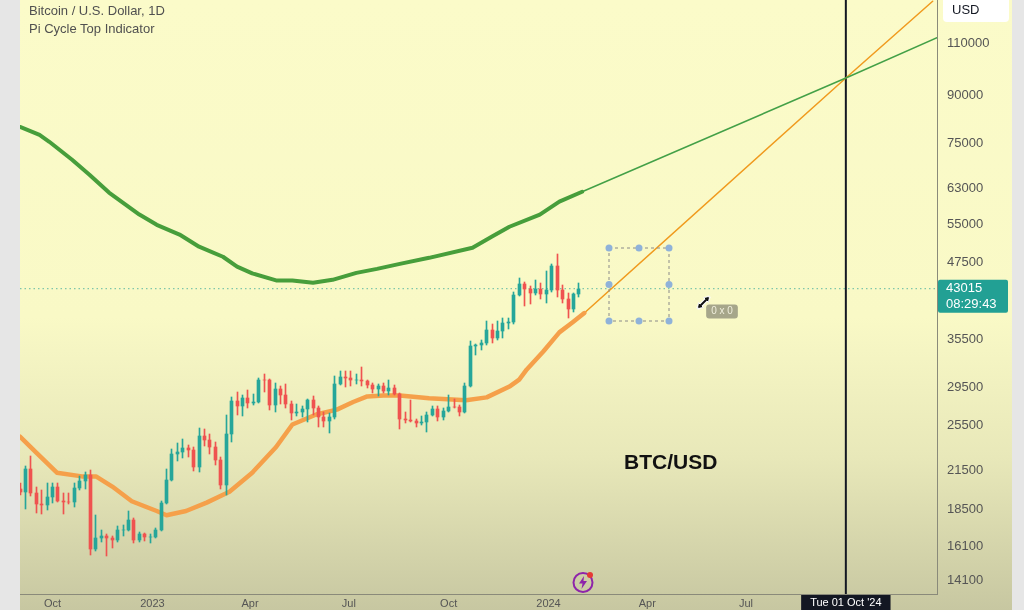 This screenshot has height=610, width=1024. Describe the element at coordinates (97, 10) in the screenshot. I see `chart-title: Bitcoin / U.S. Dollar, 1D` at that location.